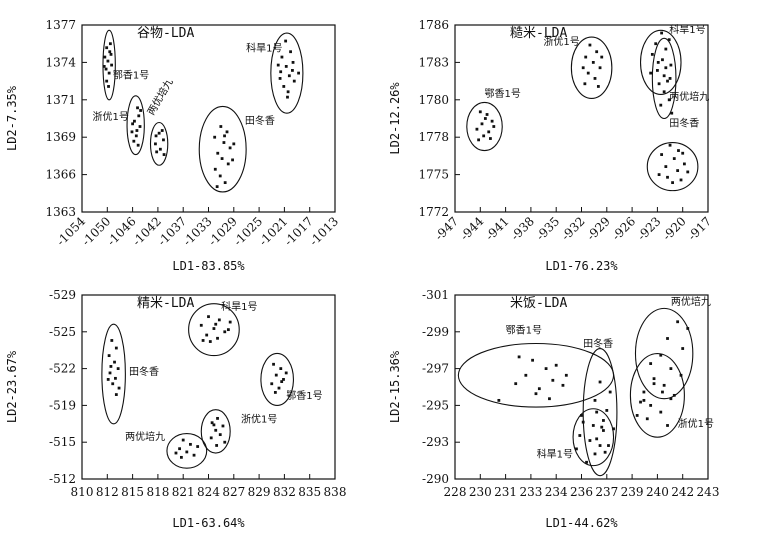 This screenshot has height=544, width=767. Describe the element at coordinates (435, 442) in the screenshot. I see `y-tick-label: -293` at that location.